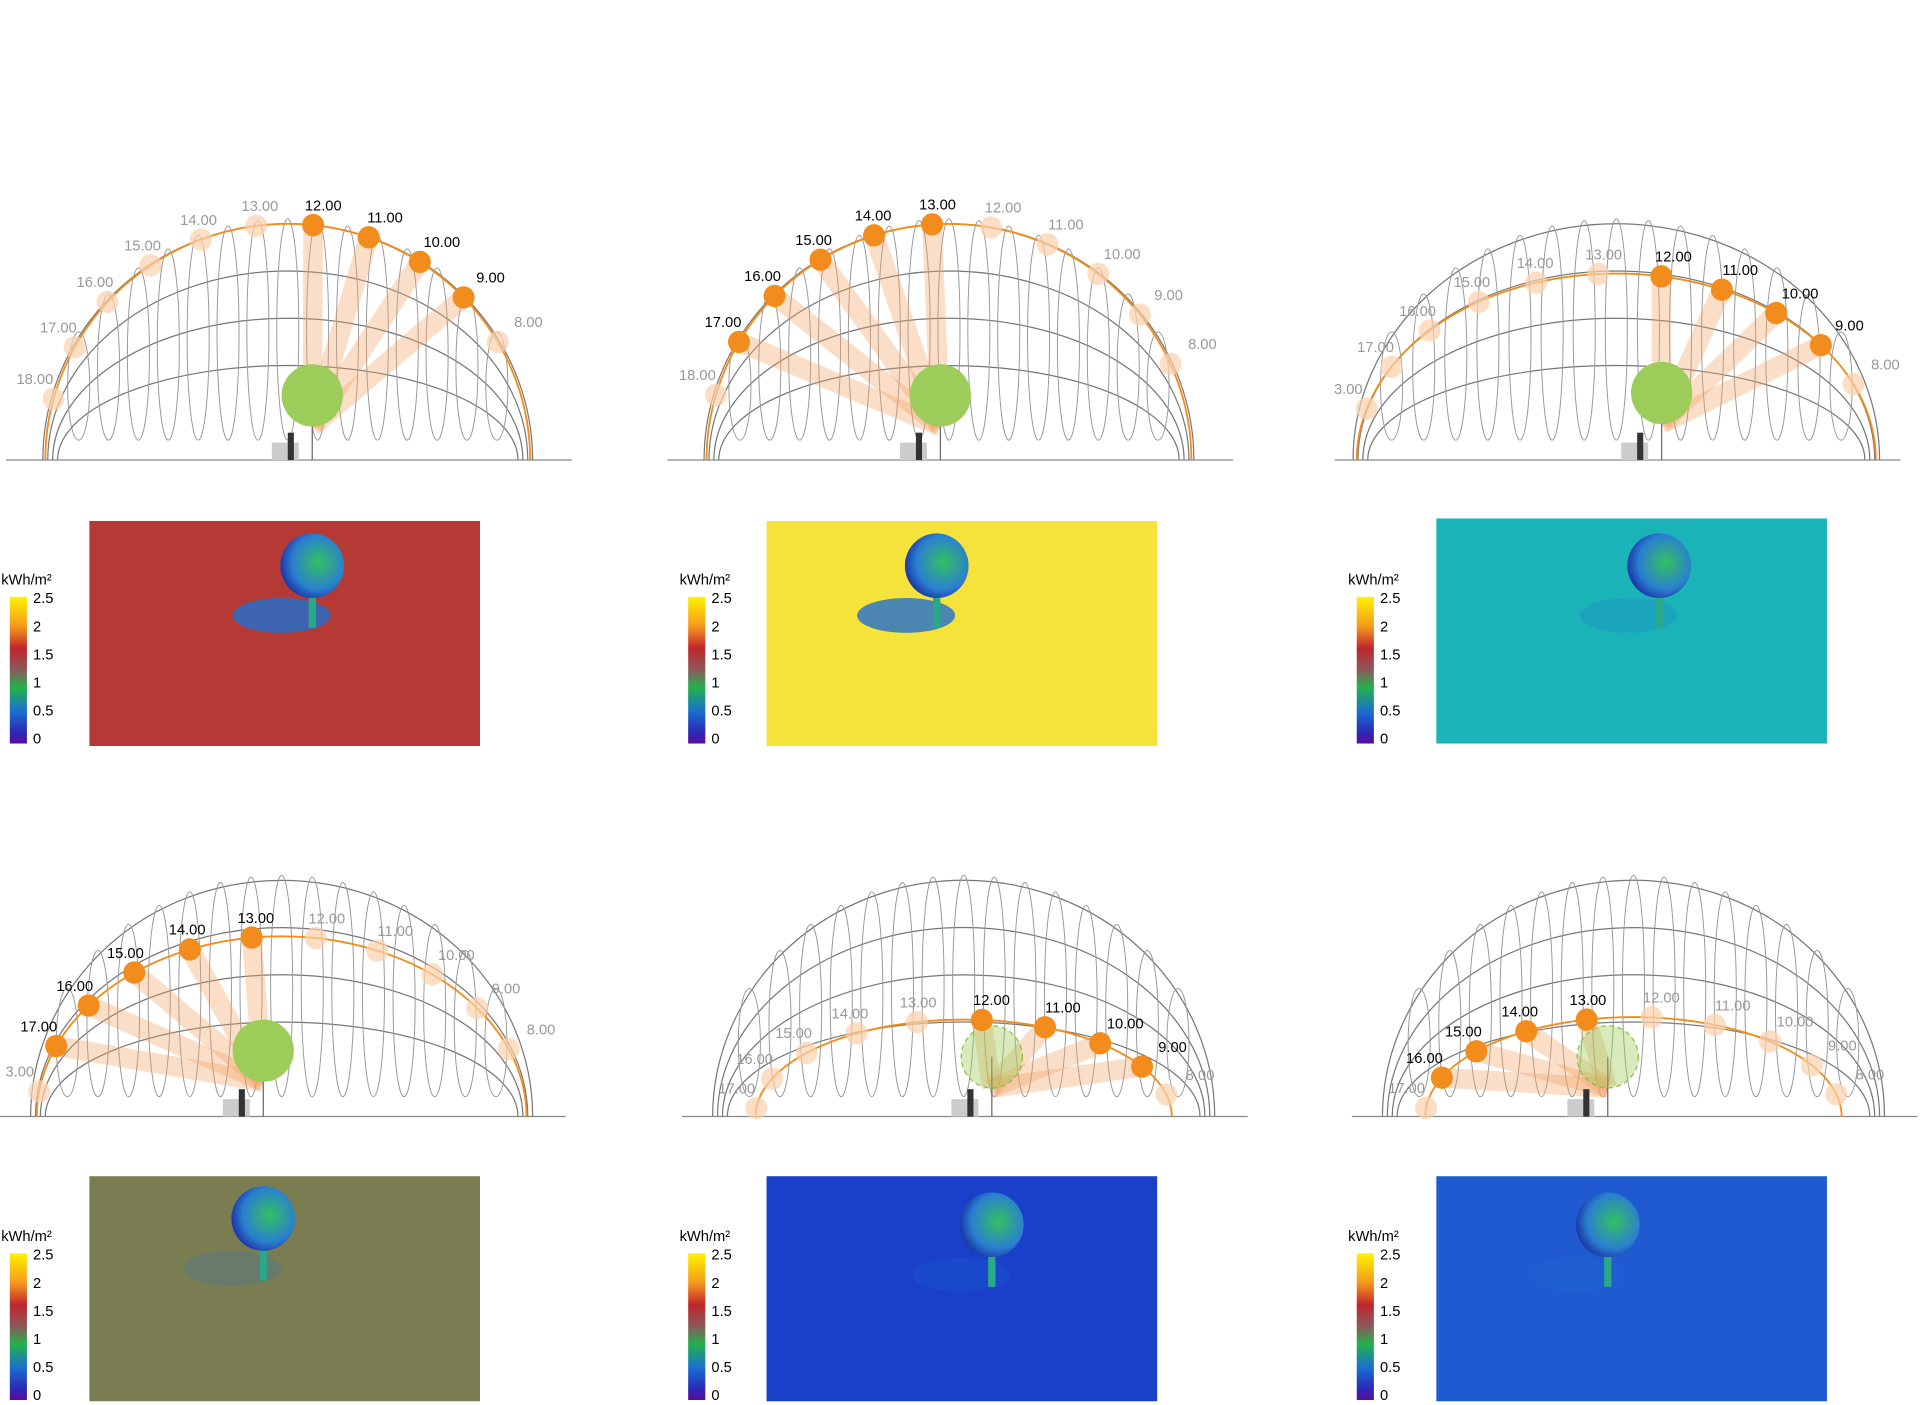 This screenshot has height=1405, width=1920. What do you see at coordinates (1607, 1057) in the screenshot?
I see `tree-crown` at bounding box center [1607, 1057].